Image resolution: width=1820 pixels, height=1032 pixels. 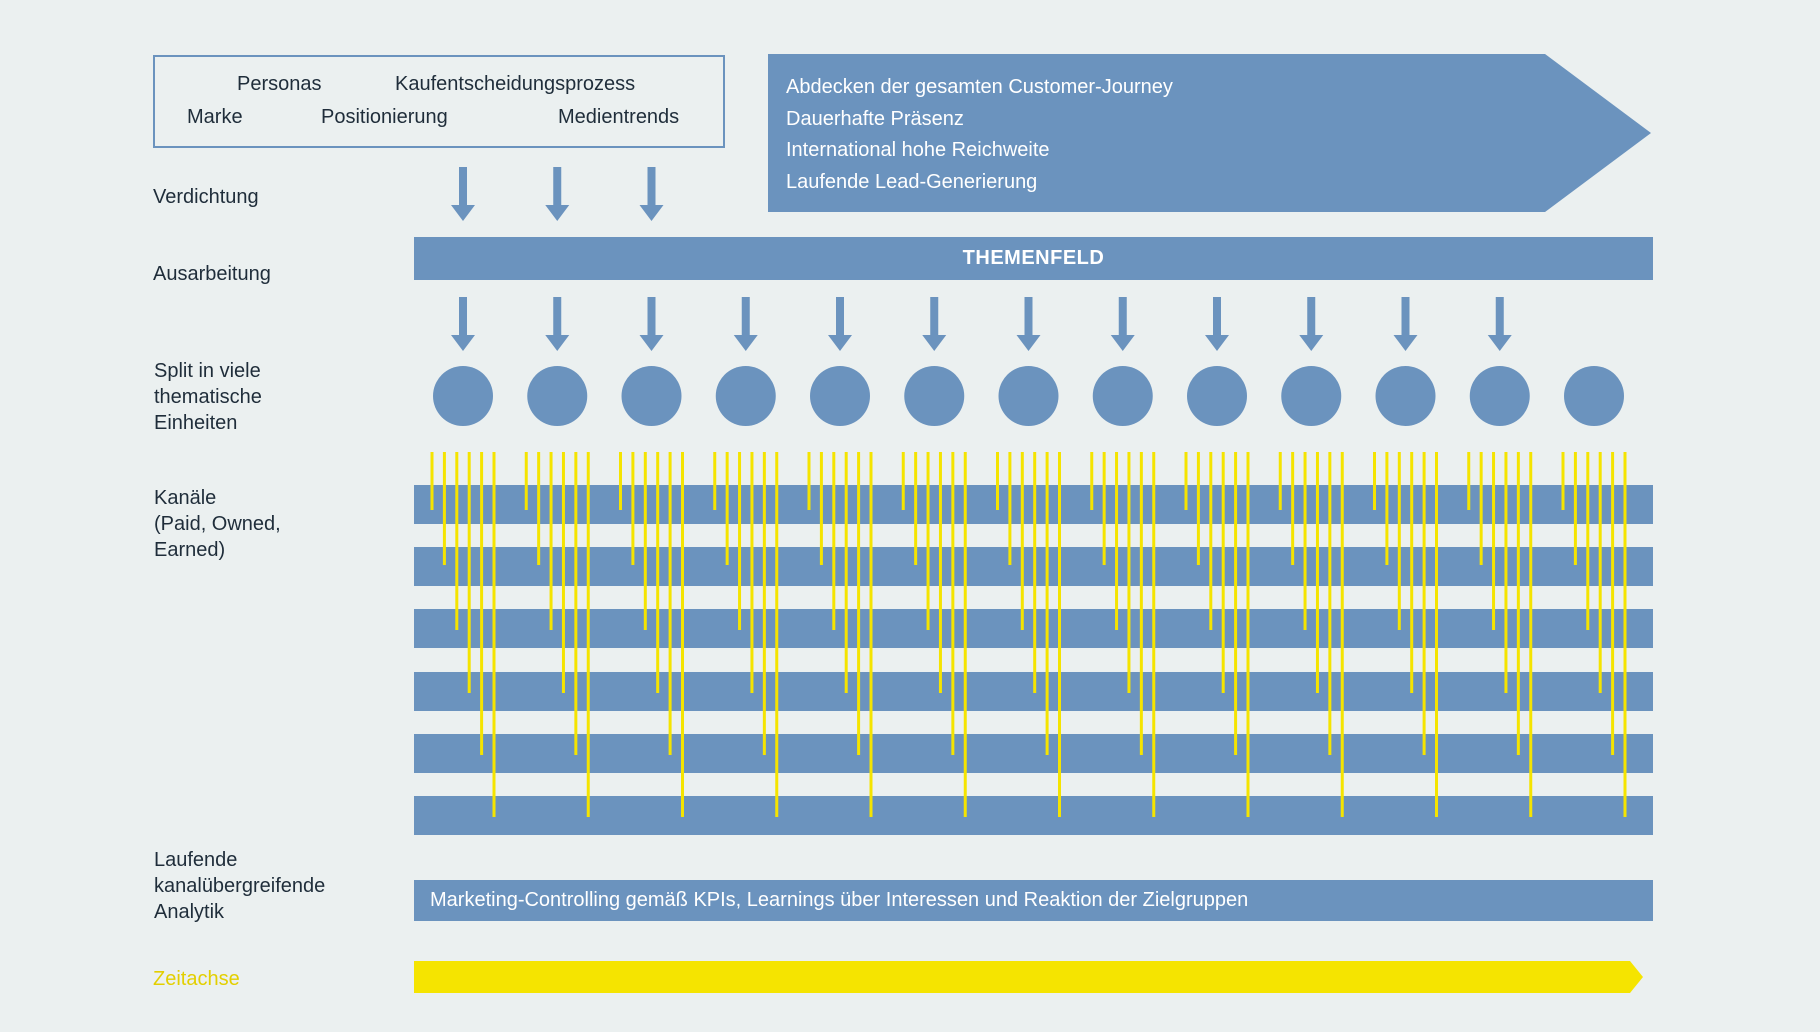 I want to click on goal-customer-journey: Abdecken der gesamten Customer-Journey, so click(x=979, y=87).